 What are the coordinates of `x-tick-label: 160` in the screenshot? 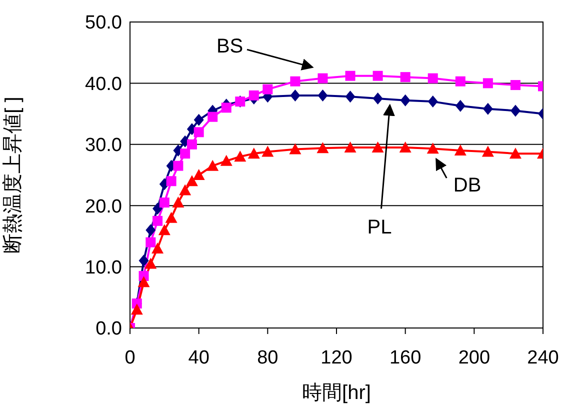 It's located at (405, 357).